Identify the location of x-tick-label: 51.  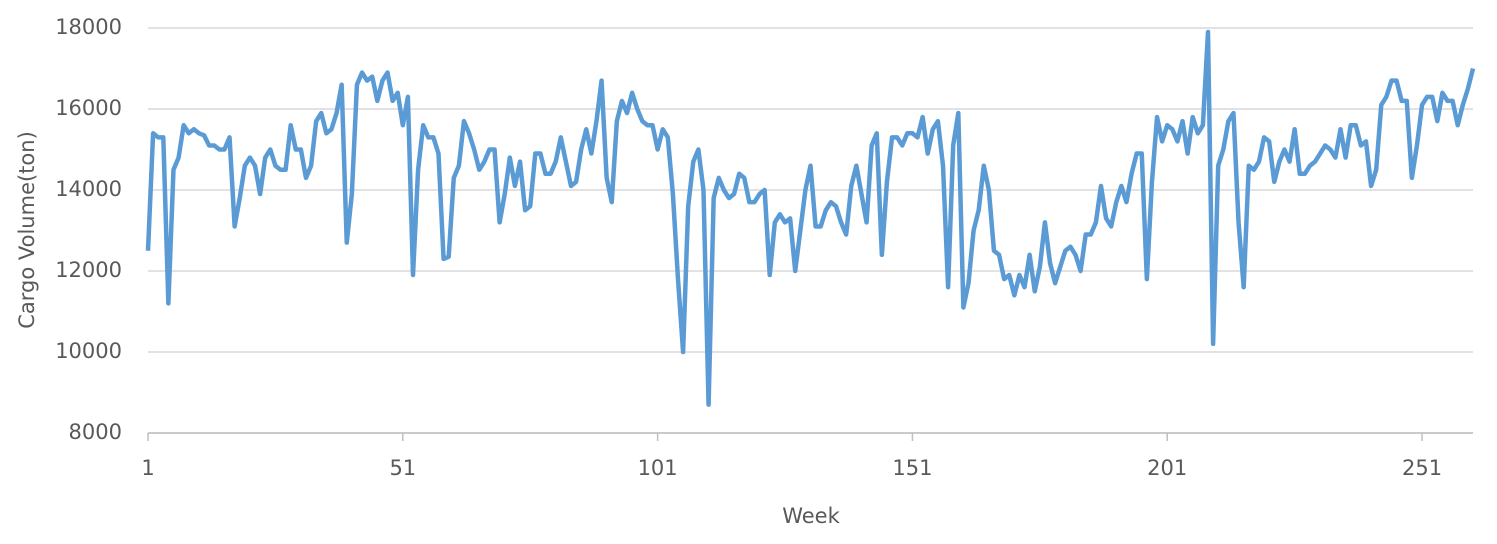
(402, 468).